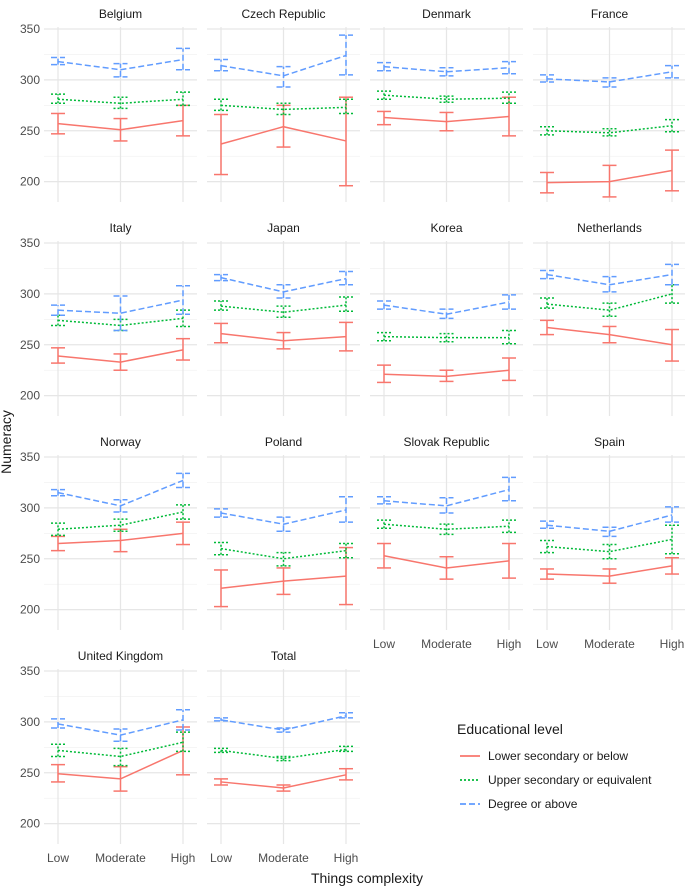 The image size is (685, 887). What do you see at coordinates (283, 14) in the screenshot?
I see `panel-title: Czech Republic` at bounding box center [283, 14].